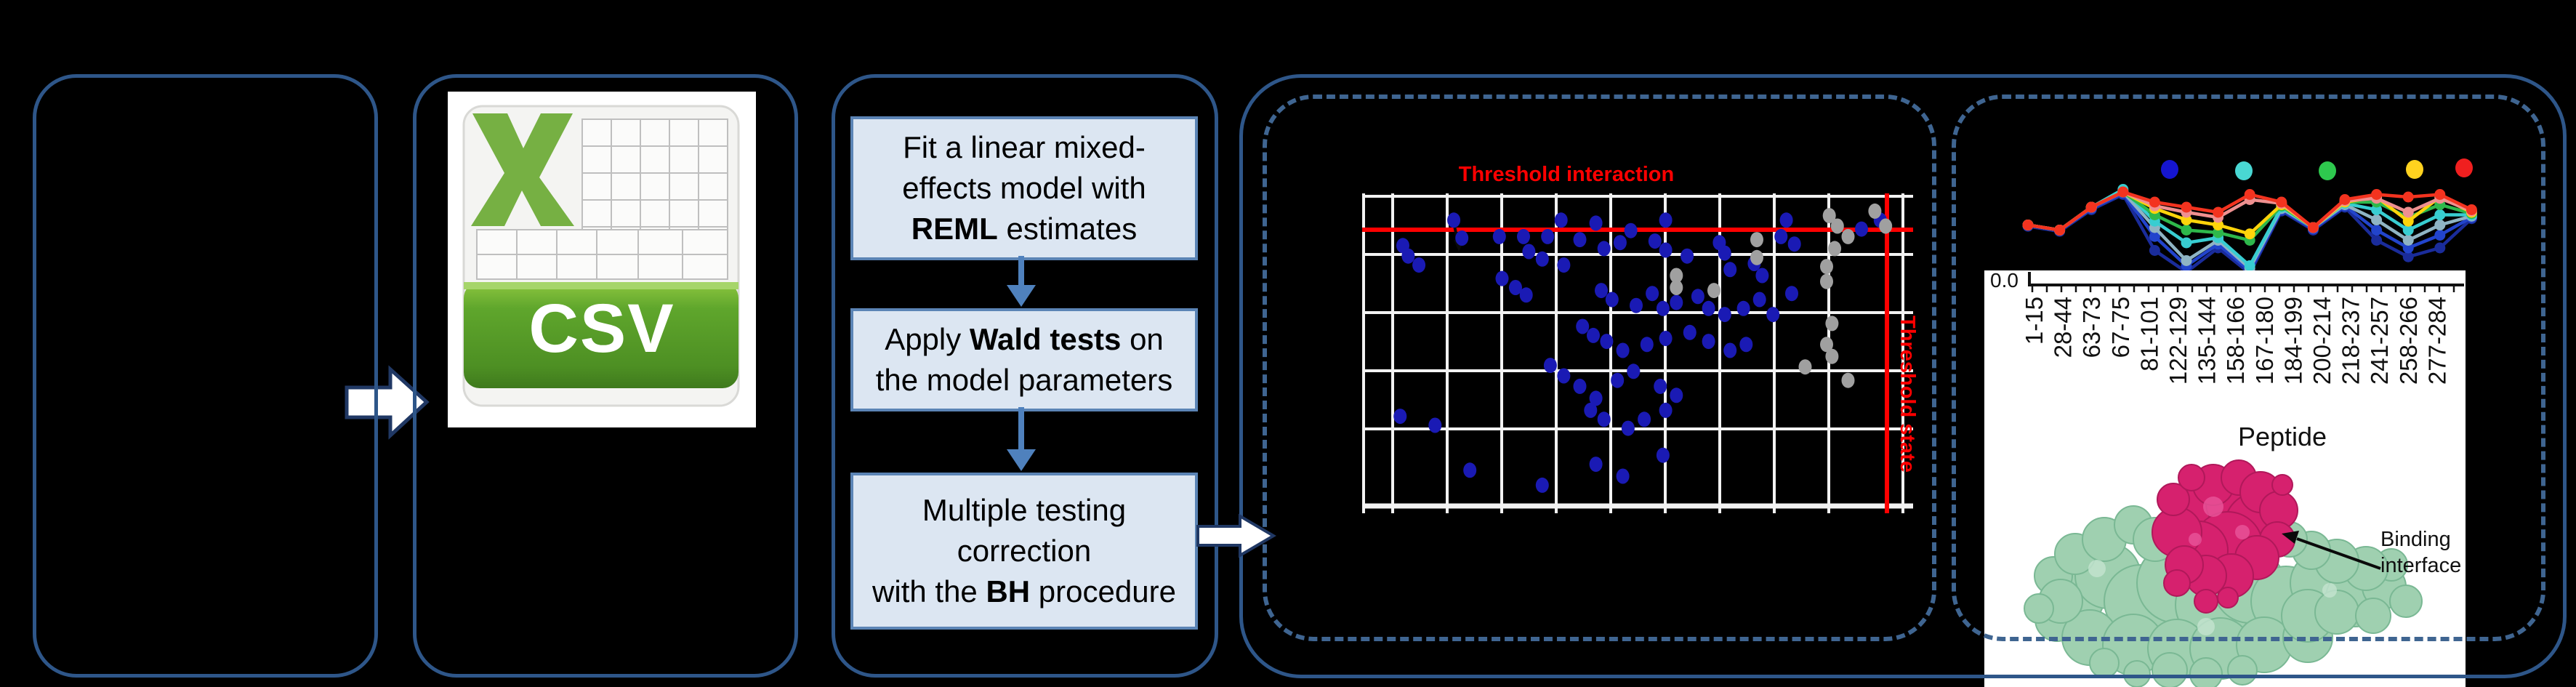 The image size is (2576, 687). I want to click on excel-x-icon, so click(522, 169).